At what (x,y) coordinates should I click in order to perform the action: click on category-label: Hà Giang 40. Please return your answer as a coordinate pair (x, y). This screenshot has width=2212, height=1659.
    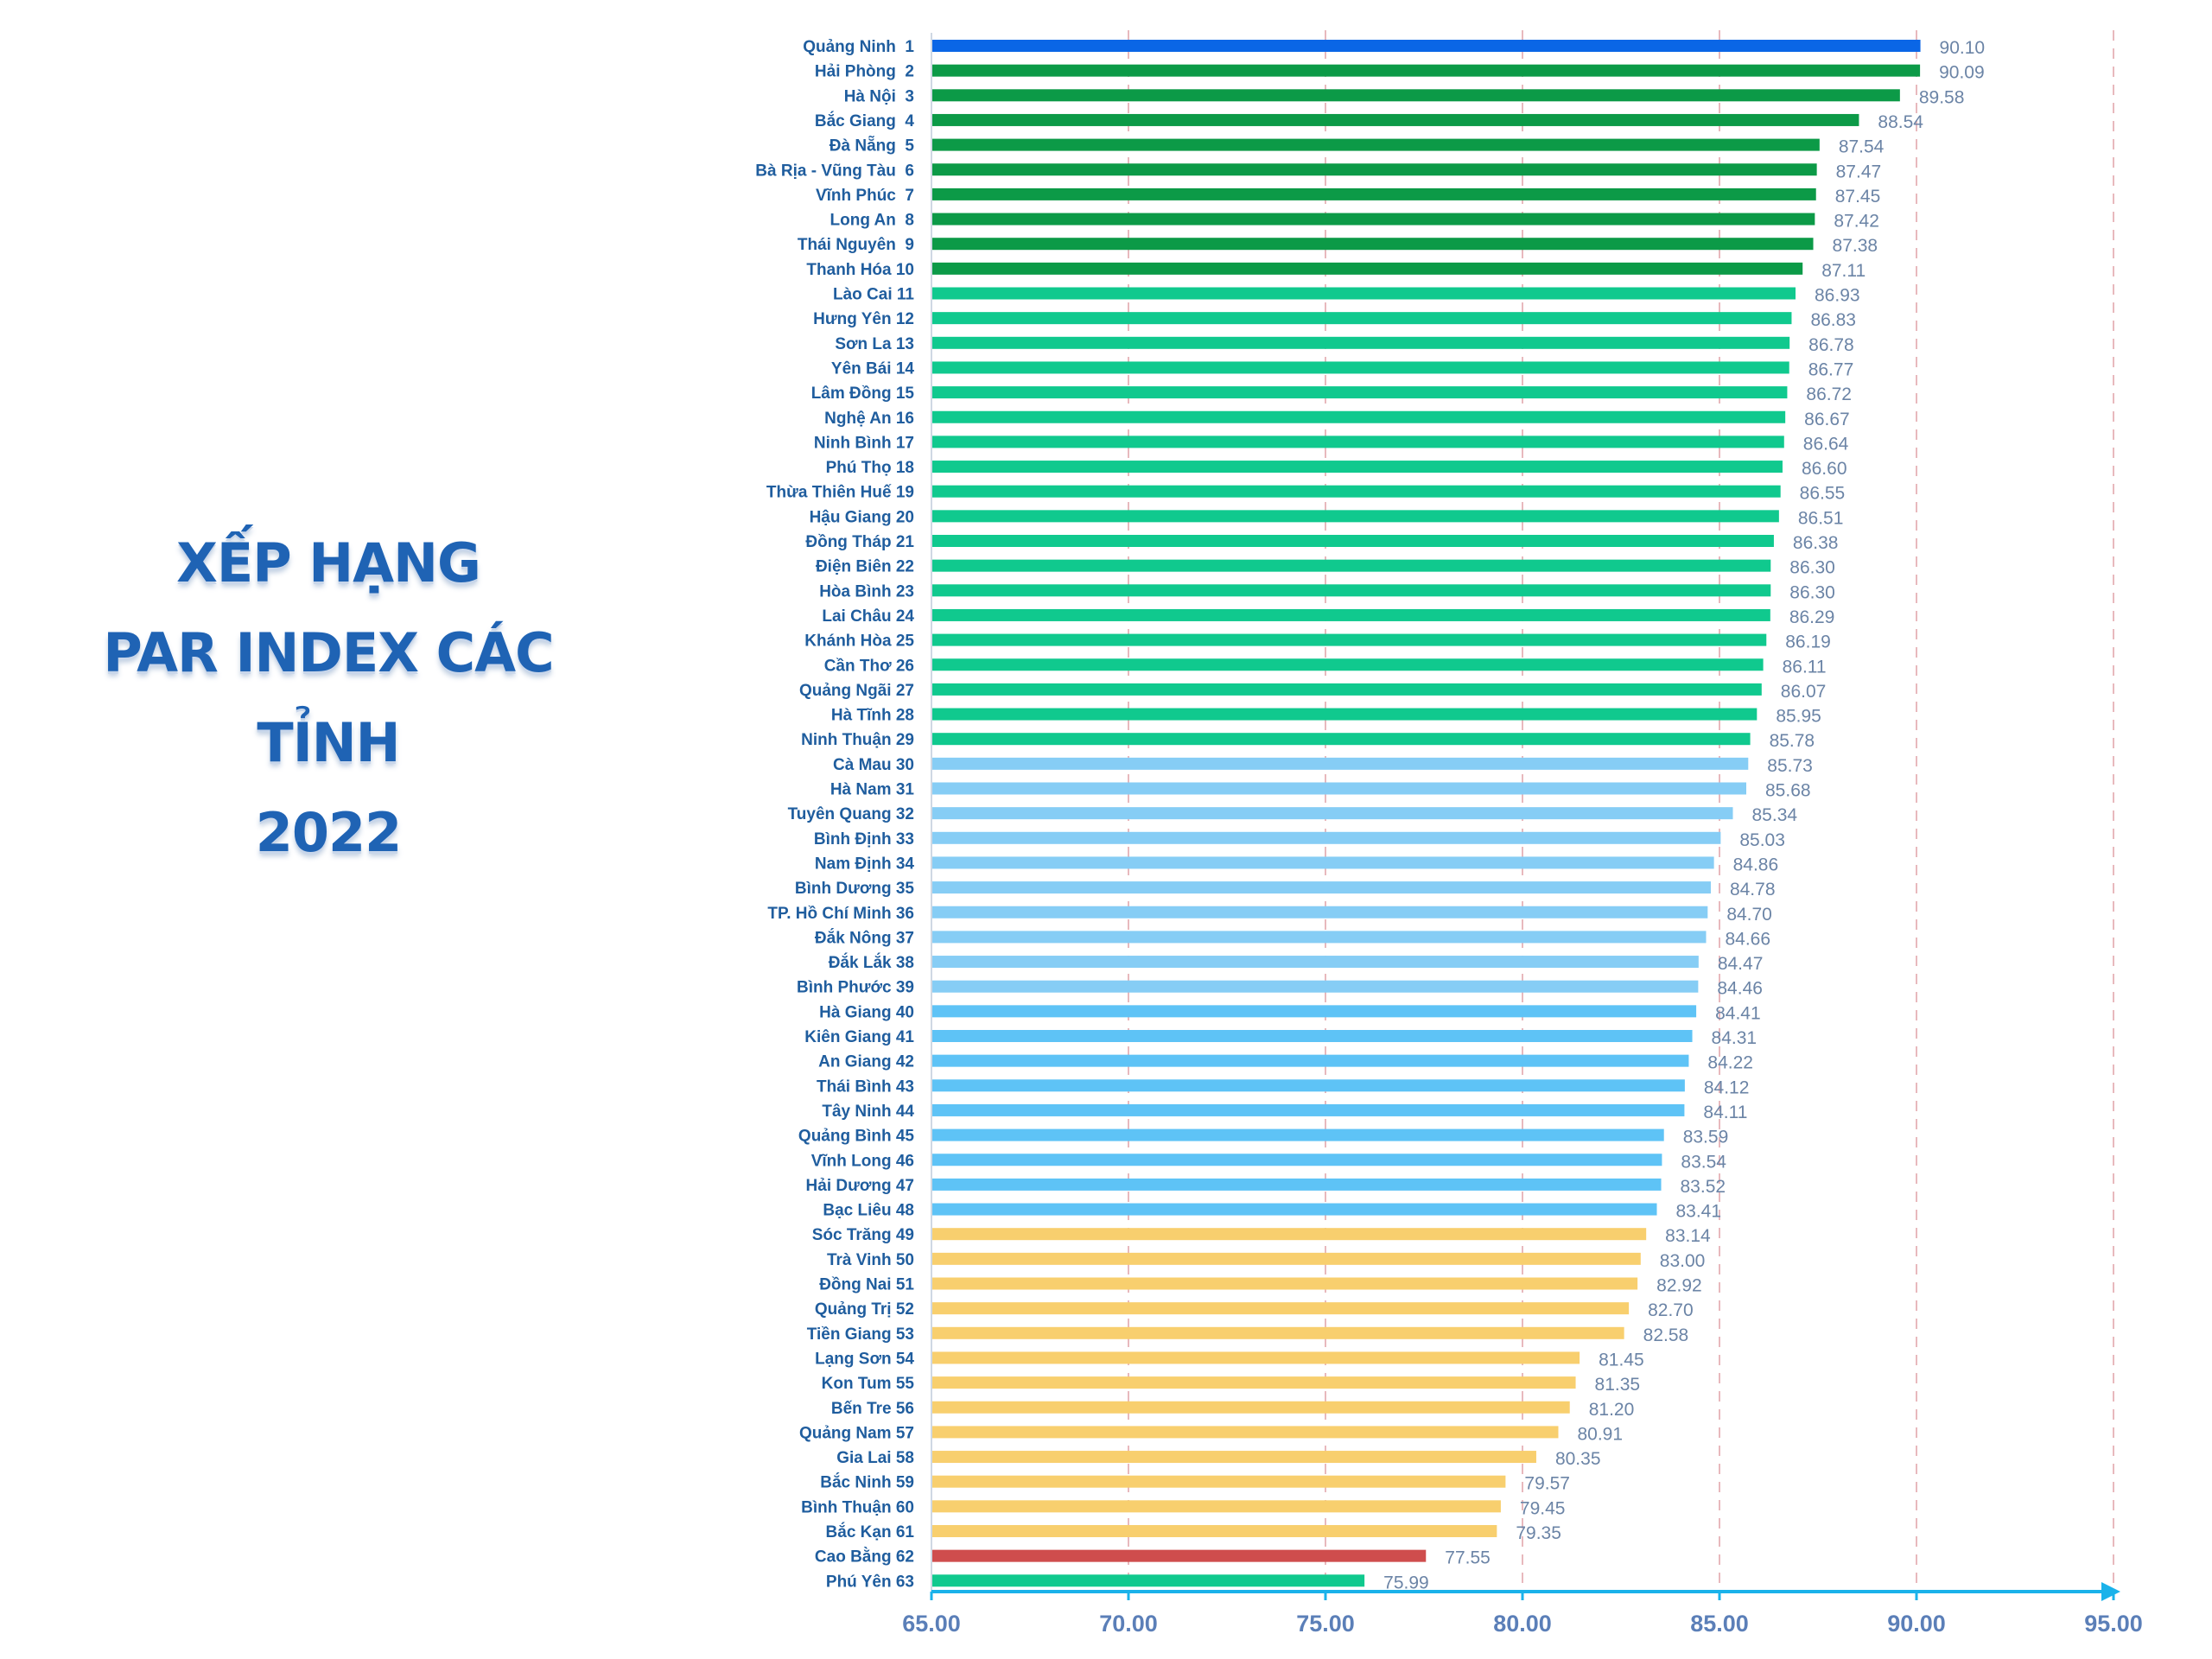
    Looking at the image, I should click on (866, 1012).